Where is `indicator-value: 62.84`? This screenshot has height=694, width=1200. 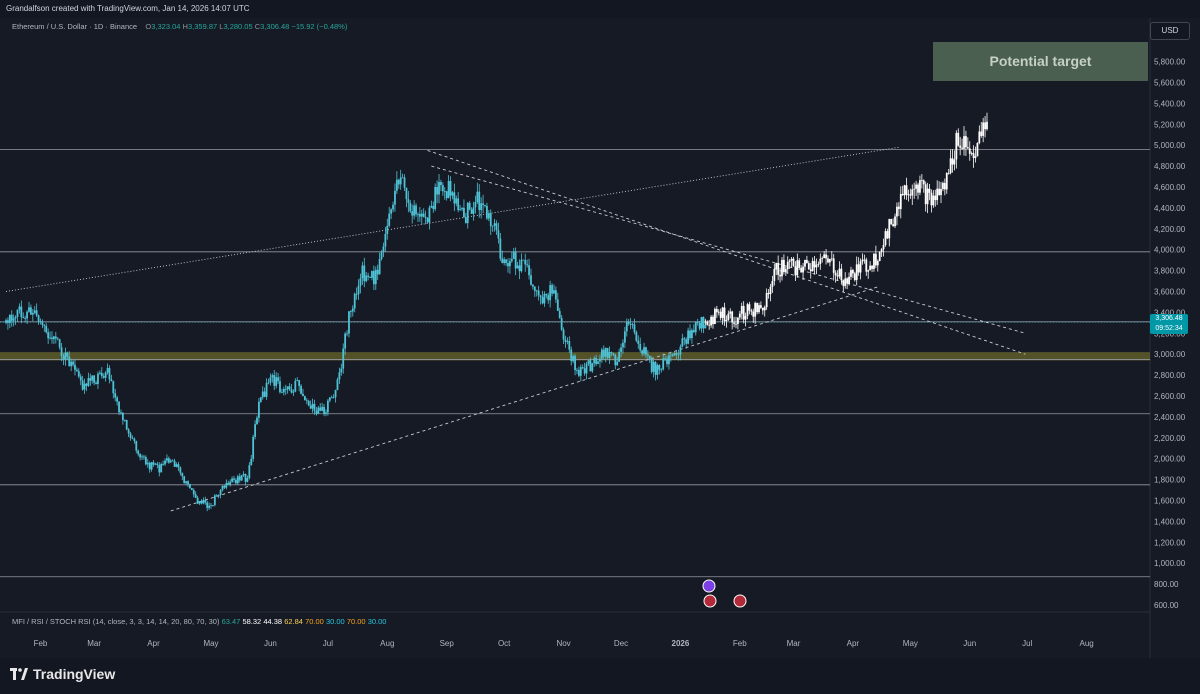 indicator-value: 62.84 is located at coordinates (293, 621).